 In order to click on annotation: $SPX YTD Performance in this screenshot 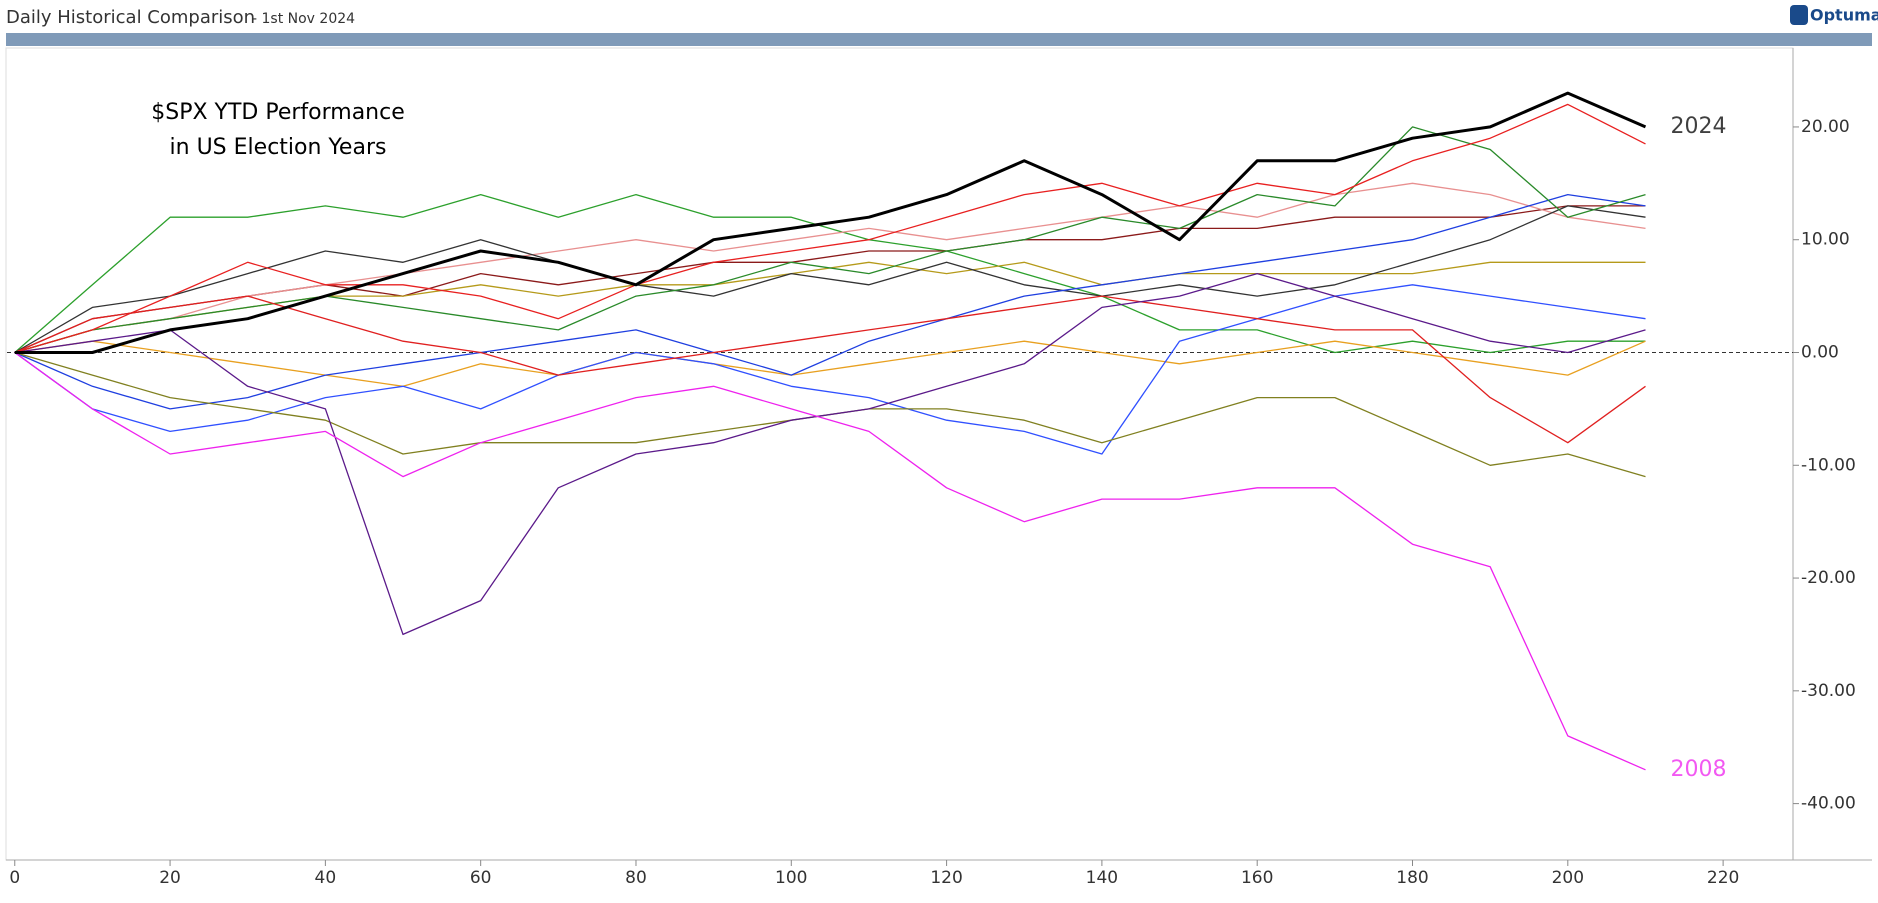, I will do `click(278, 112)`.